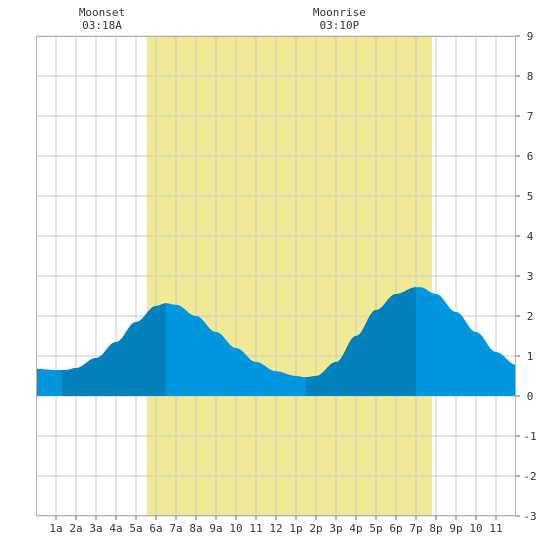  What do you see at coordinates (530, 356) in the screenshot?
I see `y-tick-label: 1` at bounding box center [530, 356].